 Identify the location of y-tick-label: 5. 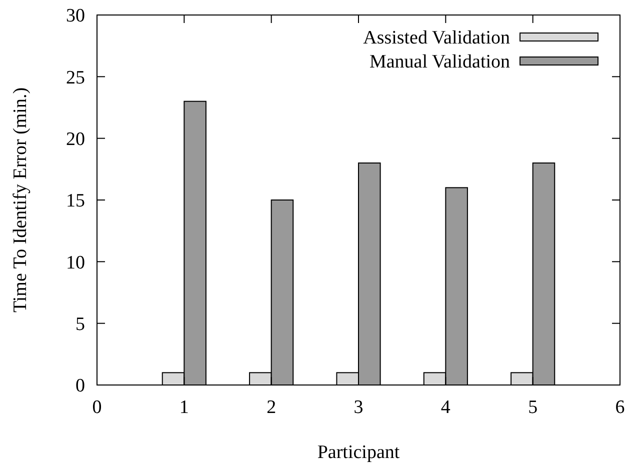
(80, 324).